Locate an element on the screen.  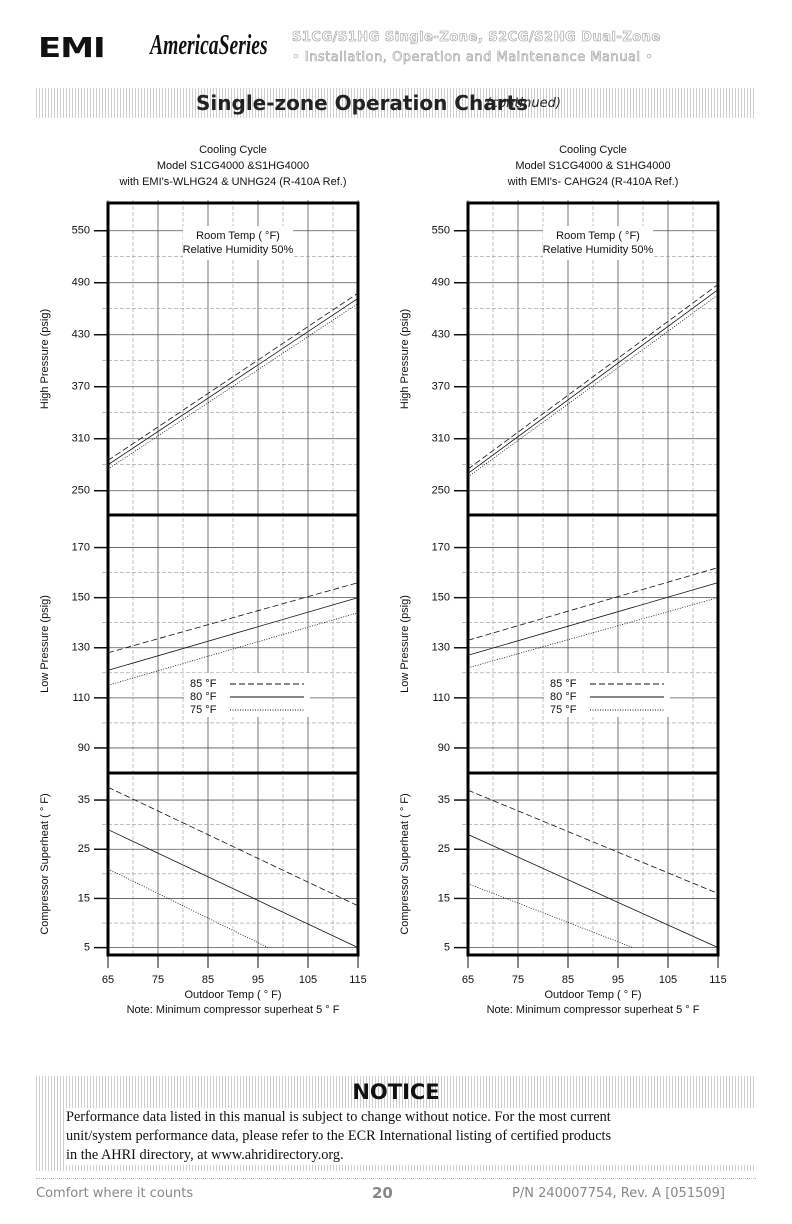
chart-title: with EMI's- CAHG24 (R-410A Ref.) is located at coordinates (593, 182).